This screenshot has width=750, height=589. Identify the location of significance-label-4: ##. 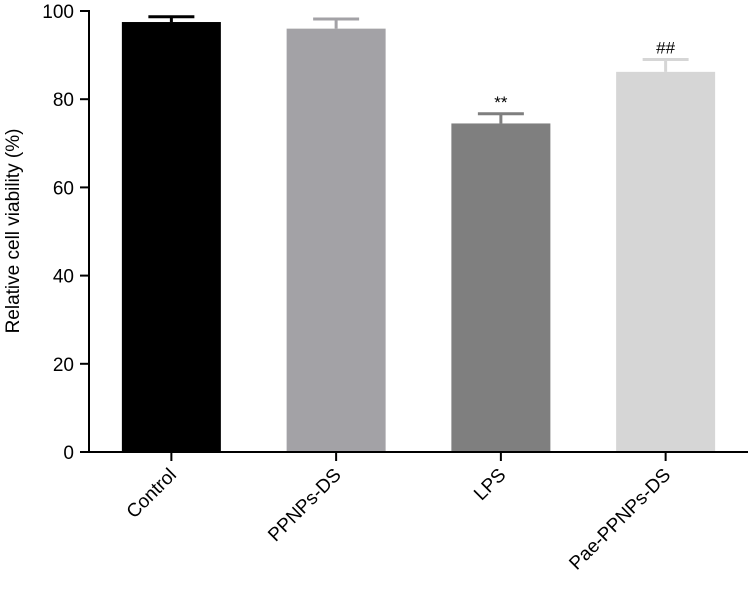
(665, 48).